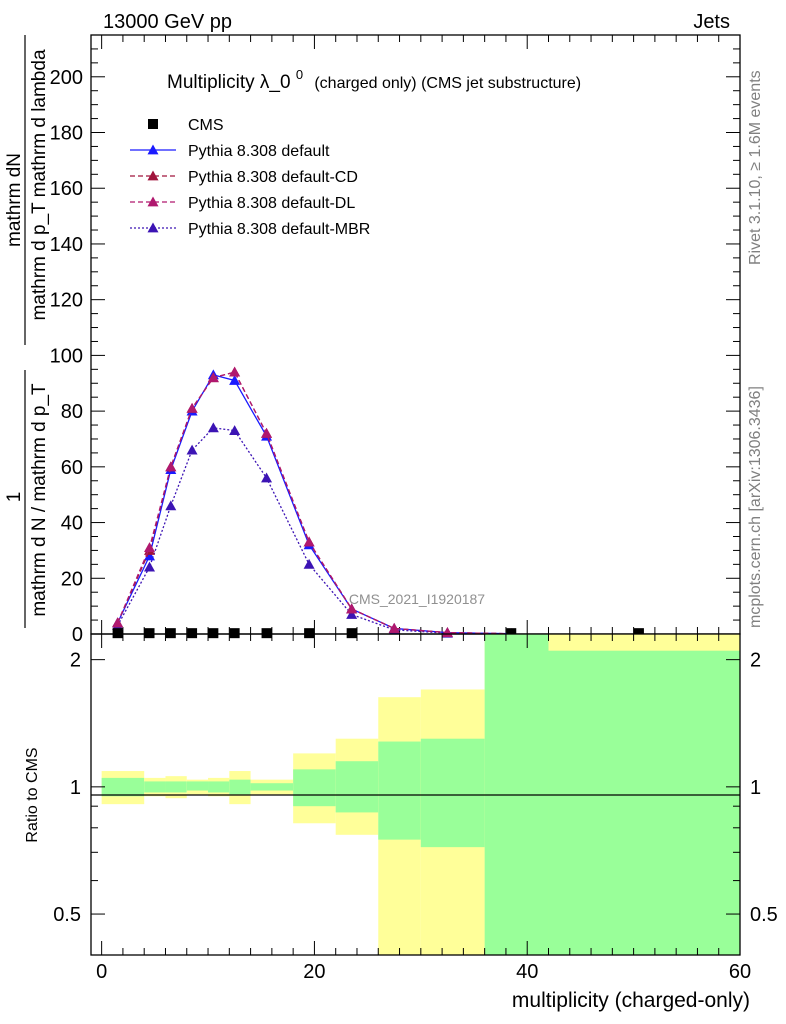 This screenshot has width=786, height=1024. What do you see at coordinates (77, 635) in the screenshot?
I see `main-y-tick-label: 0` at bounding box center [77, 635].